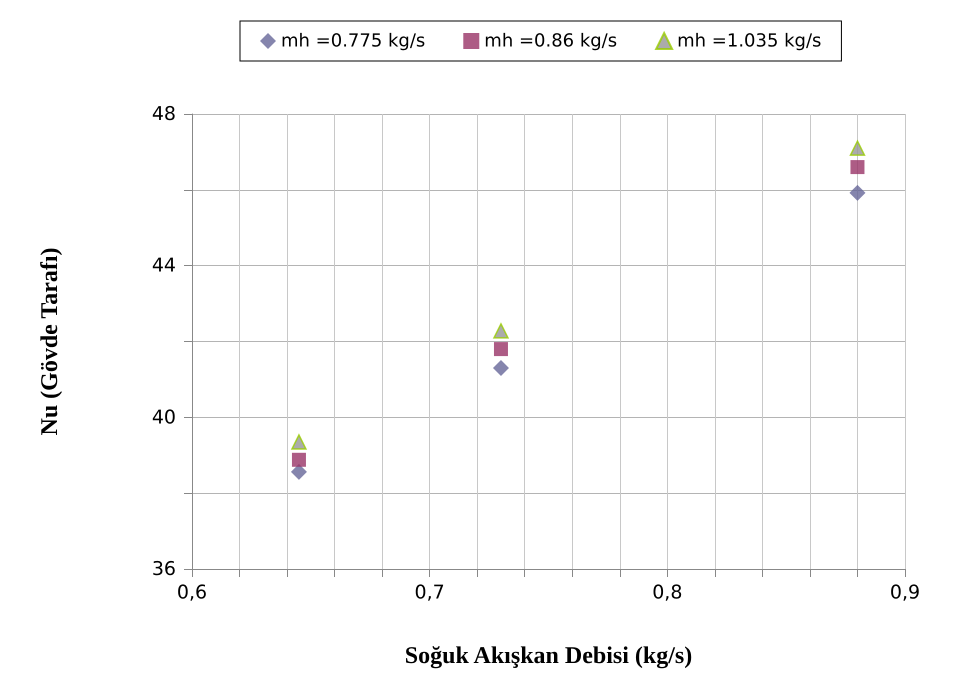 The width and height of the screenshot is (966, 685). I want to click on y-tick-label: 44, so click(164, 265).